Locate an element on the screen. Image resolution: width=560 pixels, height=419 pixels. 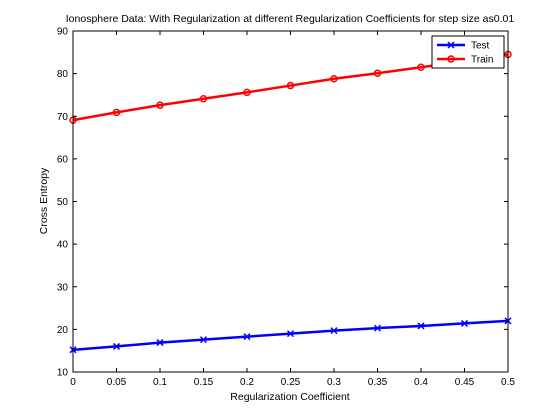
x-tick-label: 0.2 is located at coordinates (247, 382).